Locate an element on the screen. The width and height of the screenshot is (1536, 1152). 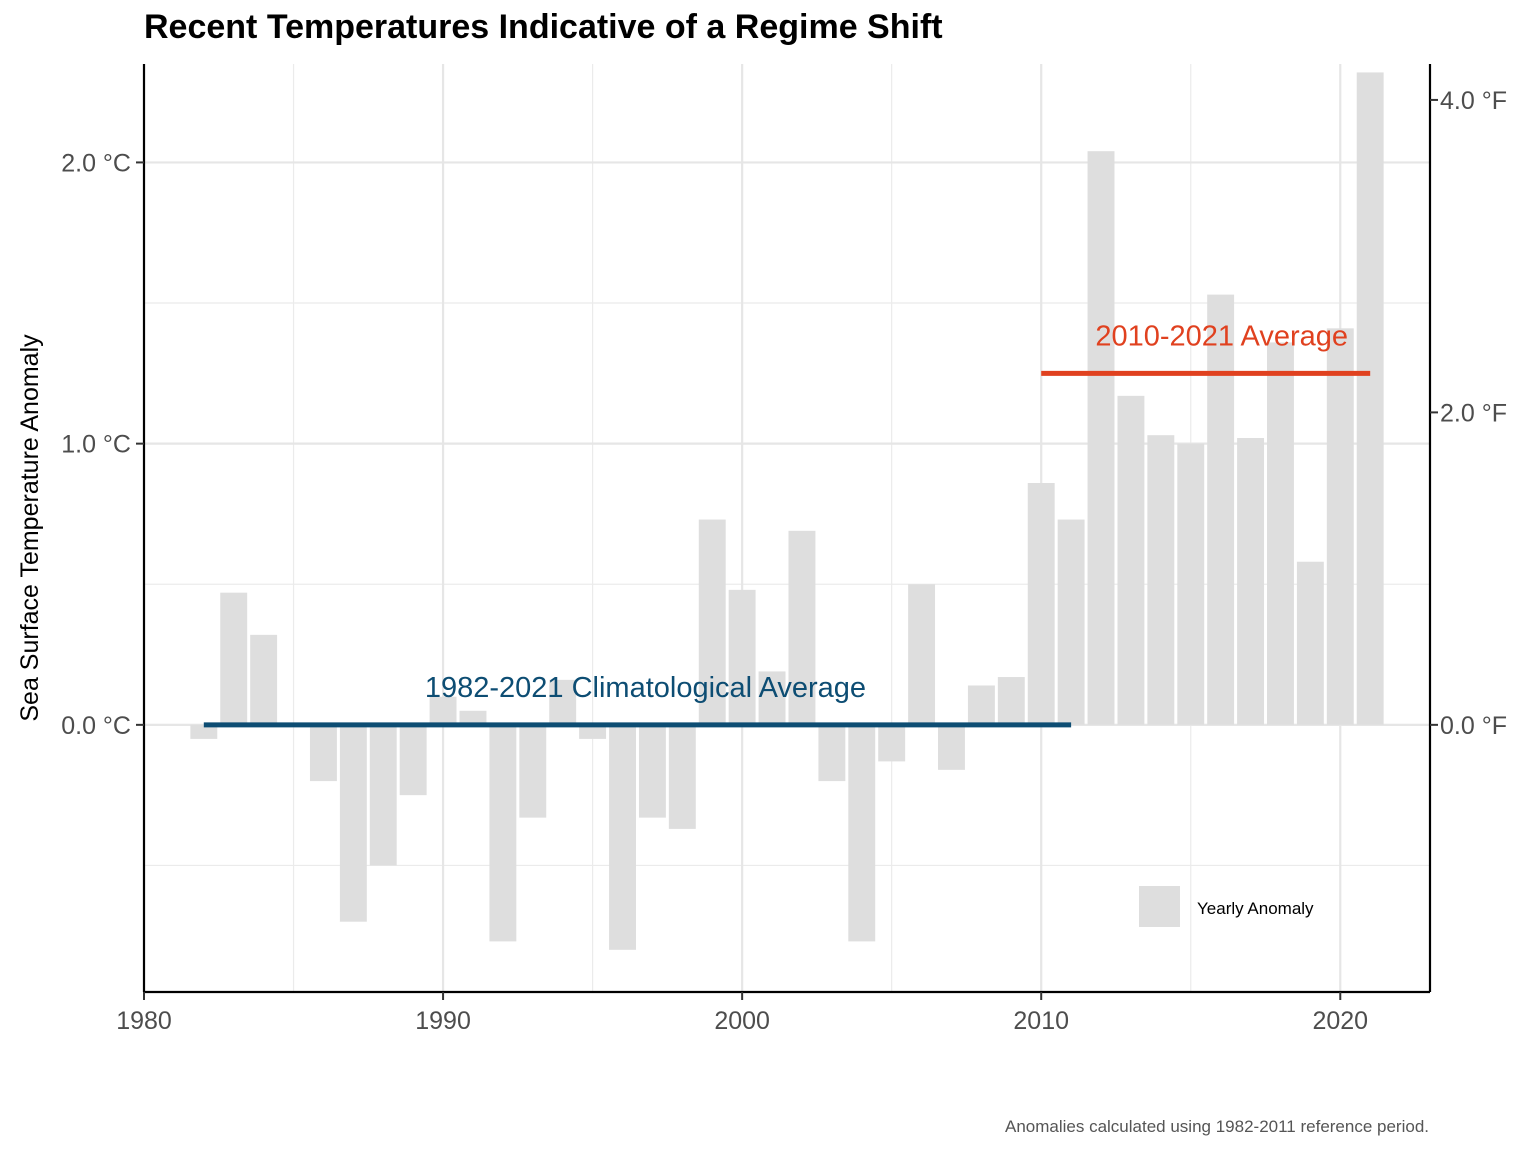
bar-2021 is located at coordinates (1370, 398).